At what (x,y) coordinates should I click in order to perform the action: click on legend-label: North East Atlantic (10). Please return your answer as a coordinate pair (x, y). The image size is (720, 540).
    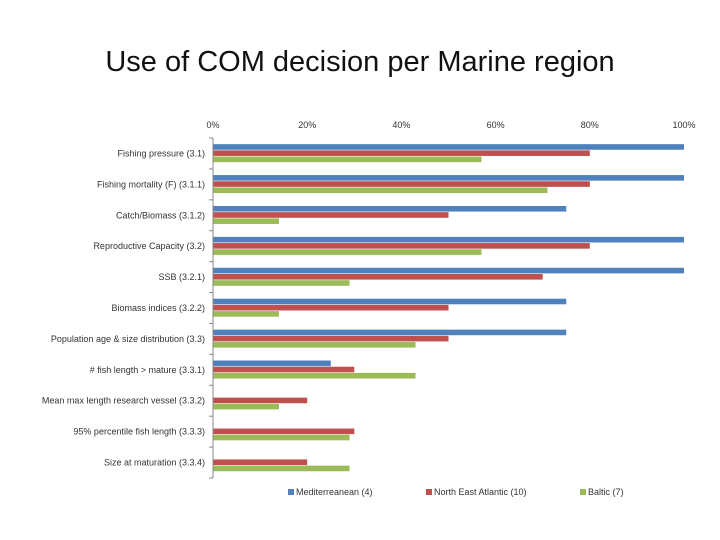
    Looking at the image, I should click on (480, 492).